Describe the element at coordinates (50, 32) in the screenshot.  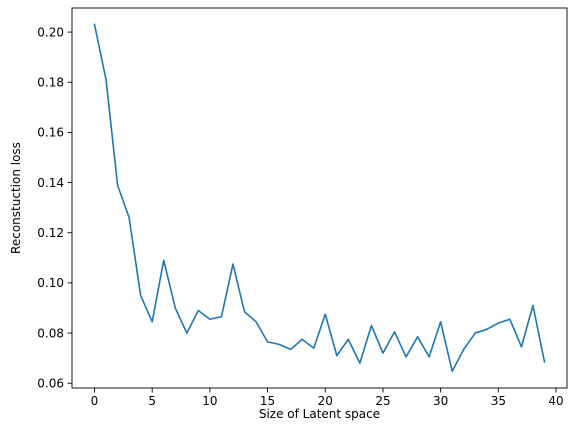
I see `y-tick-label: 0.20` at that location.